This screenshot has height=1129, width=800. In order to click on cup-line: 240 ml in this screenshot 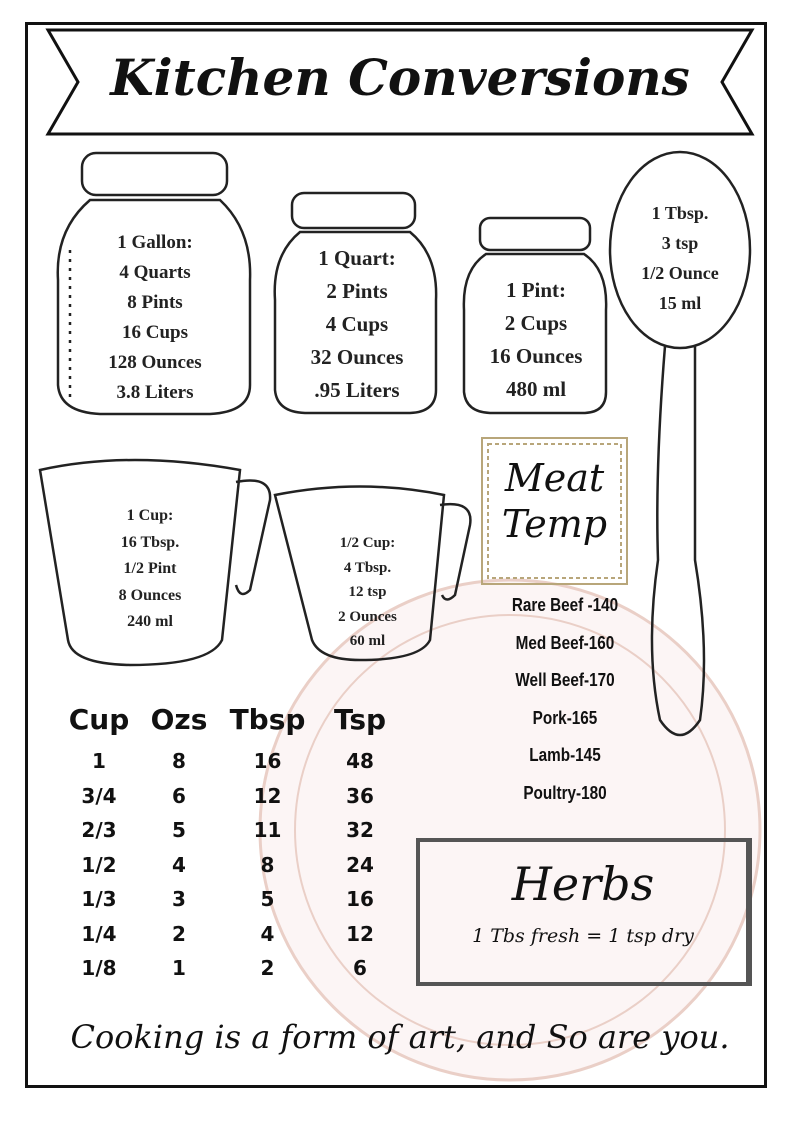, I will do `click(150, 621)`.